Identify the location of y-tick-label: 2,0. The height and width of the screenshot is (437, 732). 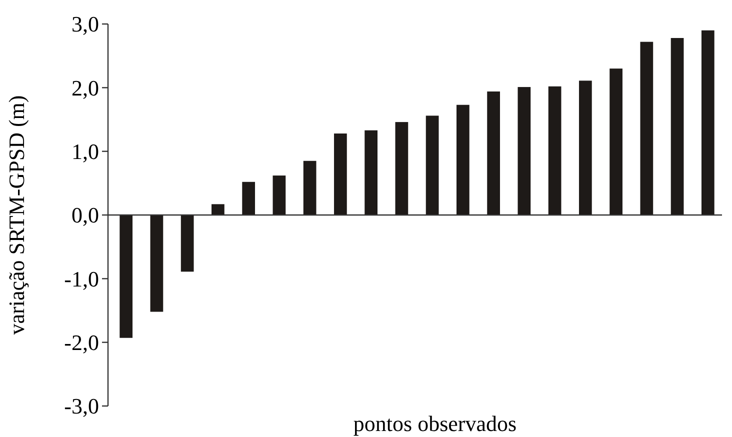
(85, 87).